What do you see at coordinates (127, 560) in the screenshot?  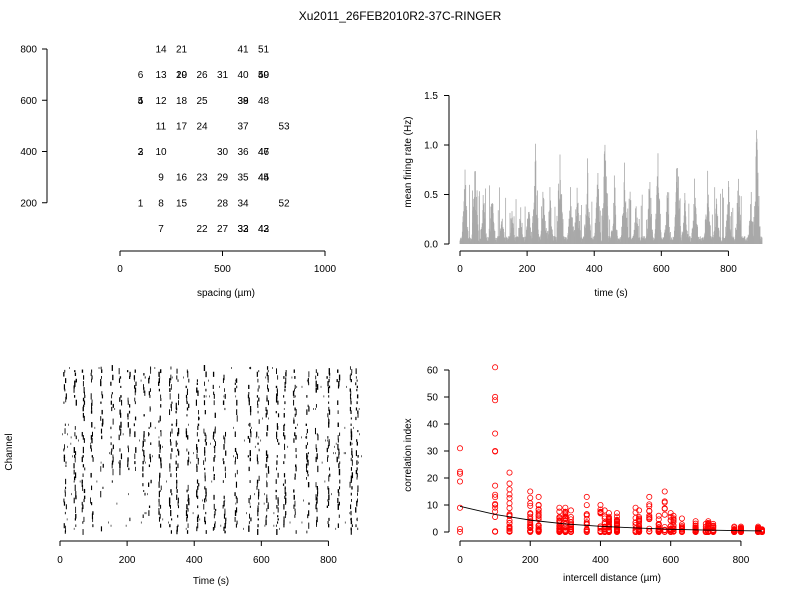 I see `raster-x-tick-label: 200` at bounding box center [127, 560].